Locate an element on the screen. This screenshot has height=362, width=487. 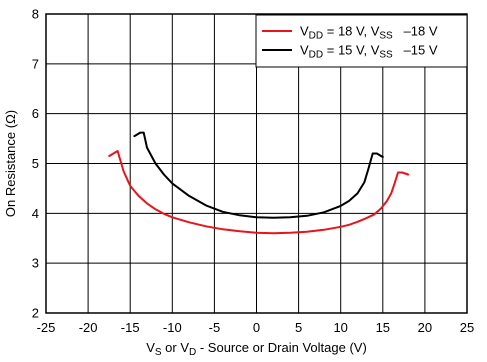
x-tick-label: 0 is located at coordinates (256, 327).